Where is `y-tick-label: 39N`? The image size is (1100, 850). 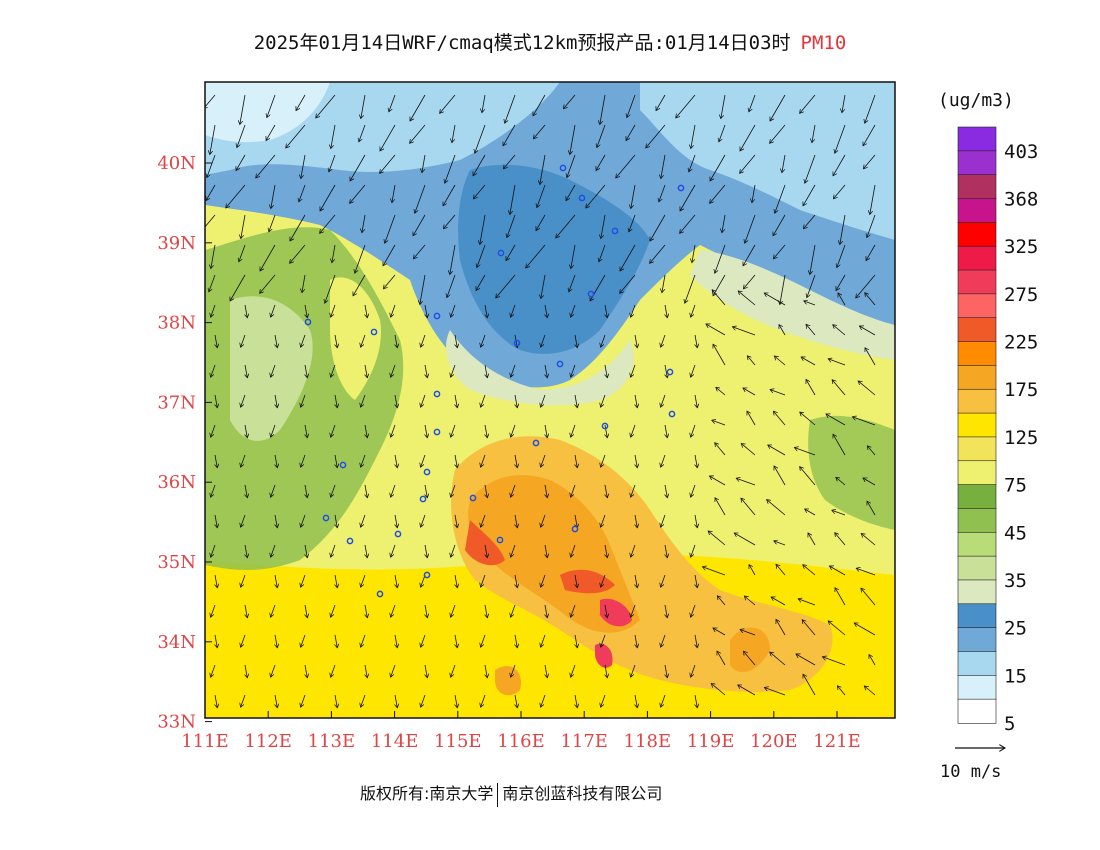 y-tick-label: 39N is located at coordinates (176, 243).